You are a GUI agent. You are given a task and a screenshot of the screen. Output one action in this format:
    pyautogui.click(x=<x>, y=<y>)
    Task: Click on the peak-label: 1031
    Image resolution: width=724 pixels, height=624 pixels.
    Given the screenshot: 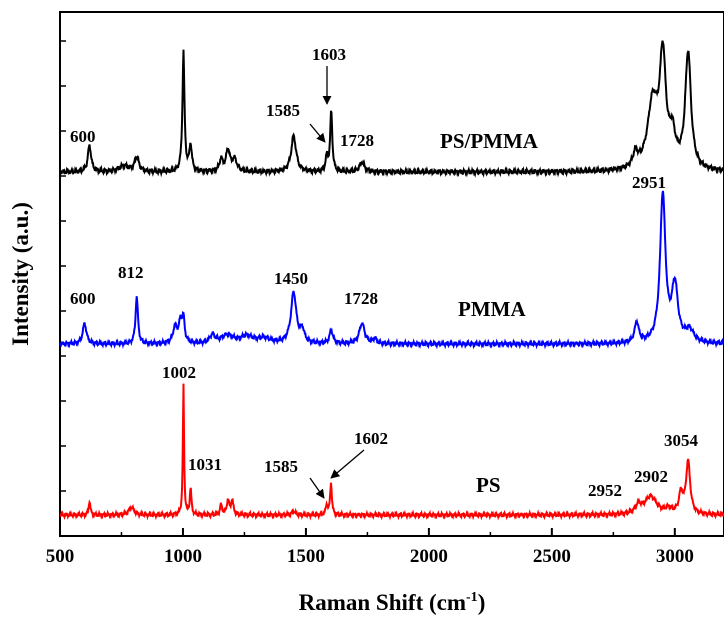 What is the action you would take?
    pyautogui.click(x=205, y=464)
    